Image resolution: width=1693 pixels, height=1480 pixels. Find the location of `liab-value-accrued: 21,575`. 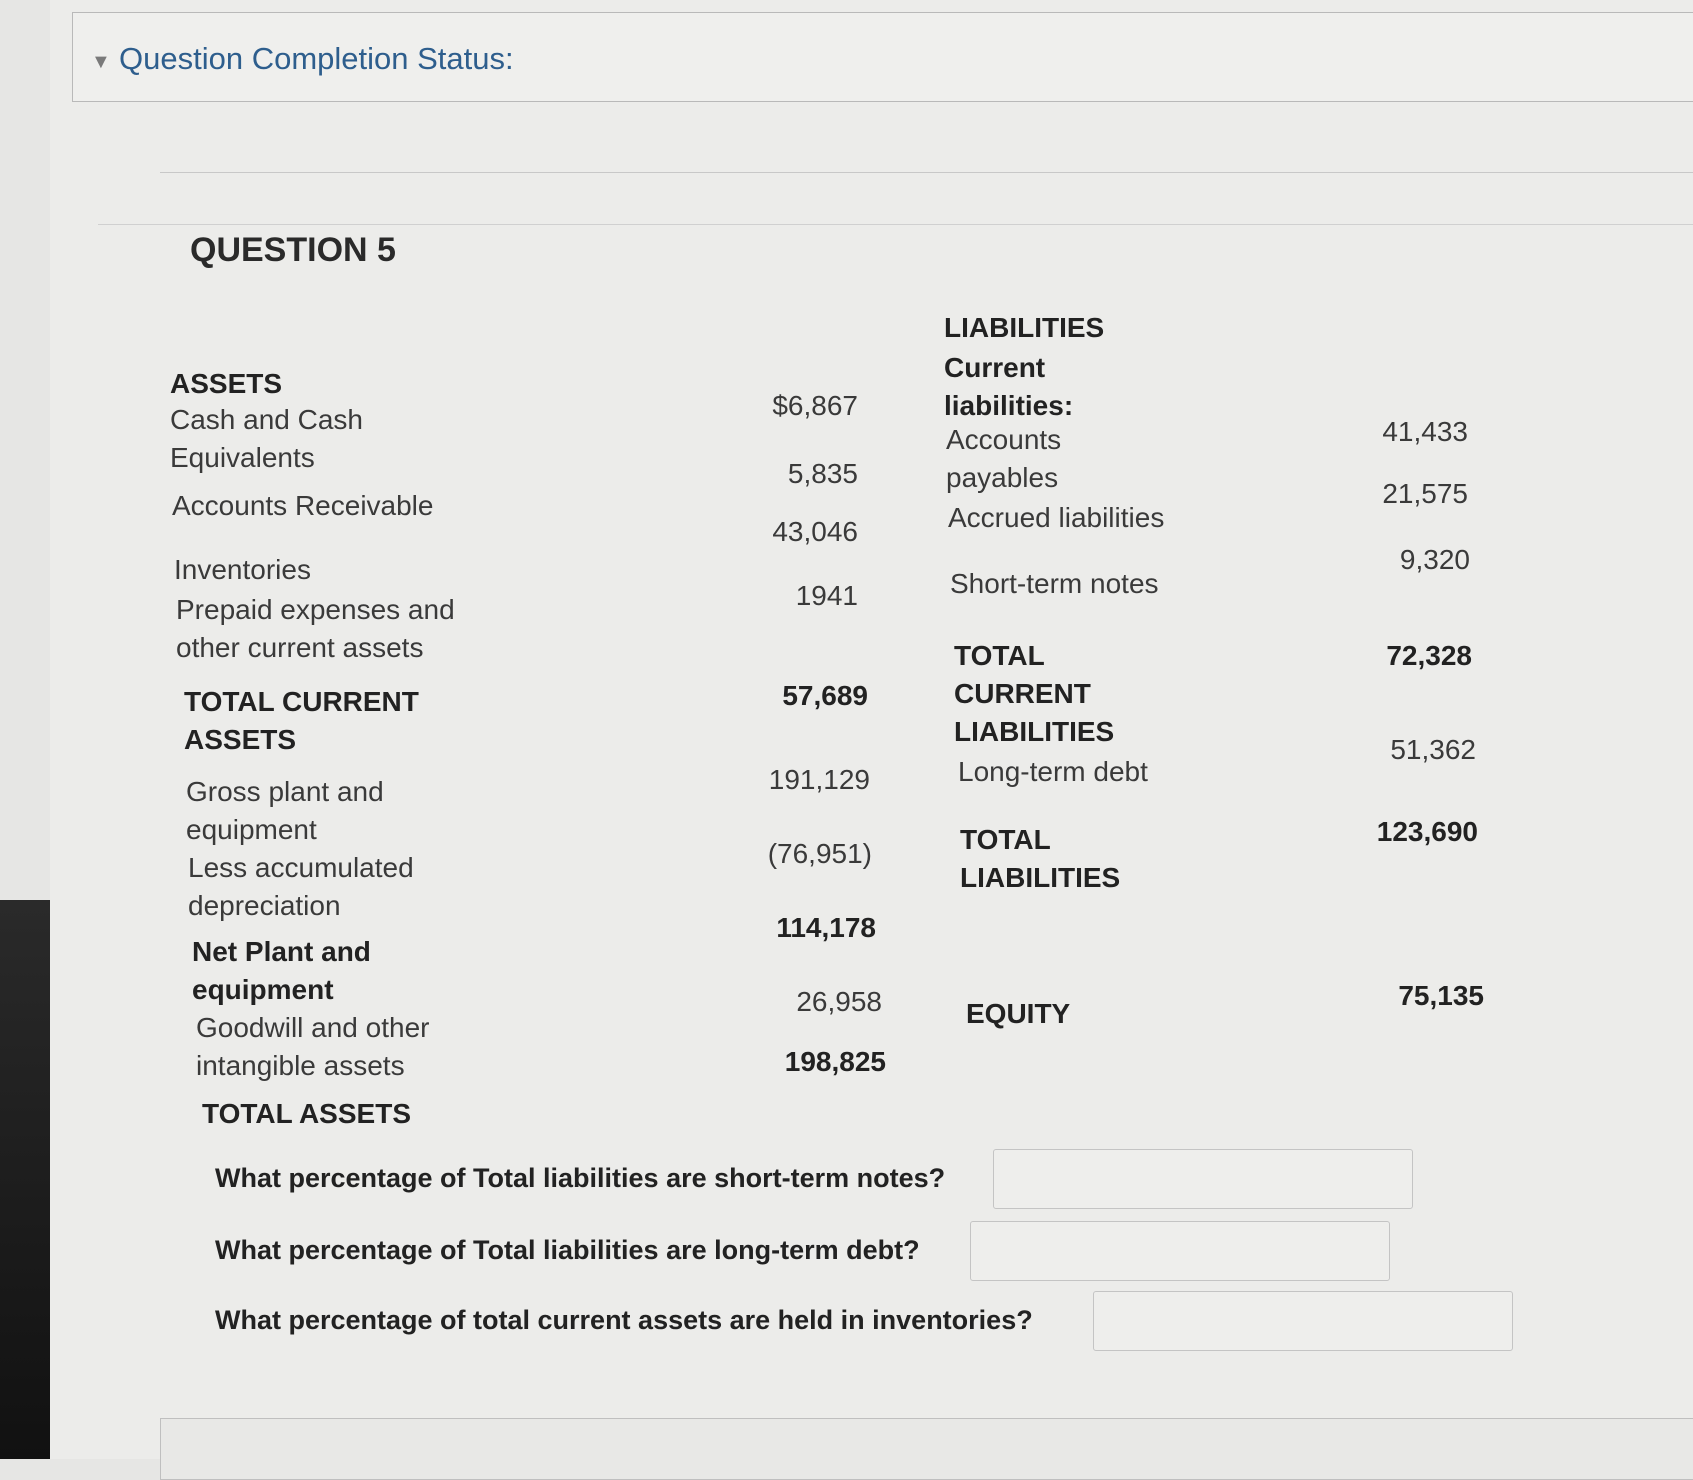

liab-value-accrued: 21,575 is located at coordinates (1425, 493).